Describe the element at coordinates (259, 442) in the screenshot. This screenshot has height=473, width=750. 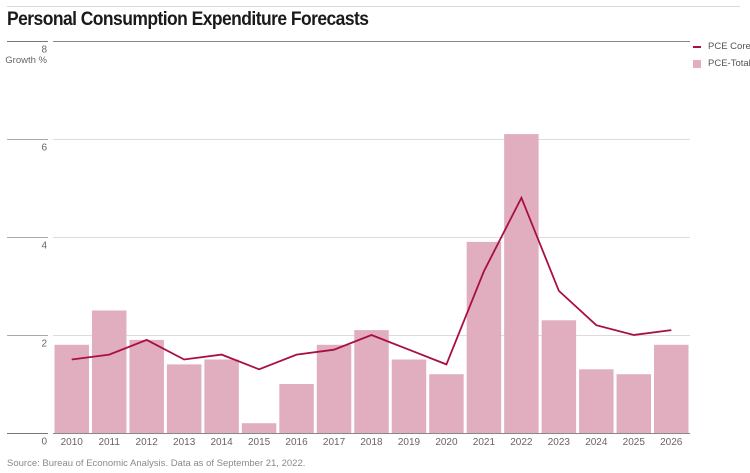
I see `x-tick-label: 2015` at that location.